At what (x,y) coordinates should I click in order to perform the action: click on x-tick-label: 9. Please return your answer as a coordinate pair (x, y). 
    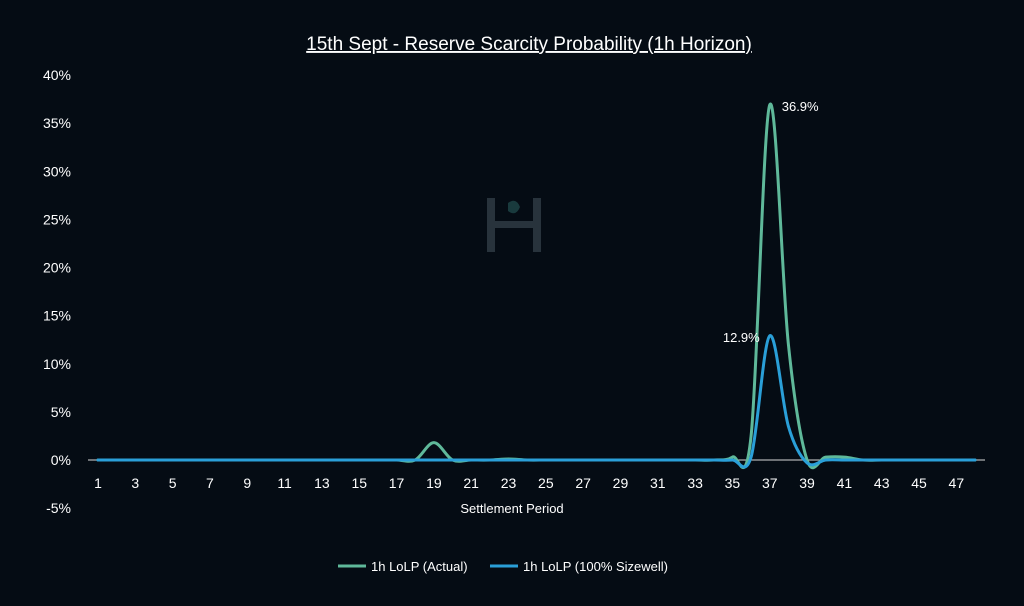
    Looking at the image, I should click on (247, 483).